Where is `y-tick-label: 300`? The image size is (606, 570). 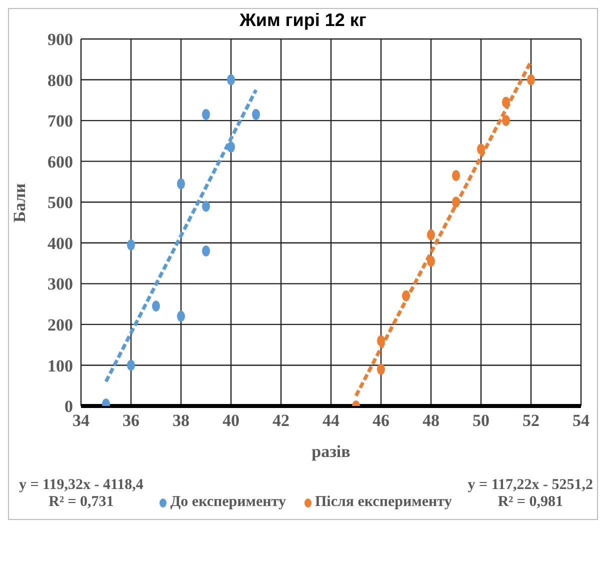
y-tick-label: 300 is located at coordinates (60, 284).